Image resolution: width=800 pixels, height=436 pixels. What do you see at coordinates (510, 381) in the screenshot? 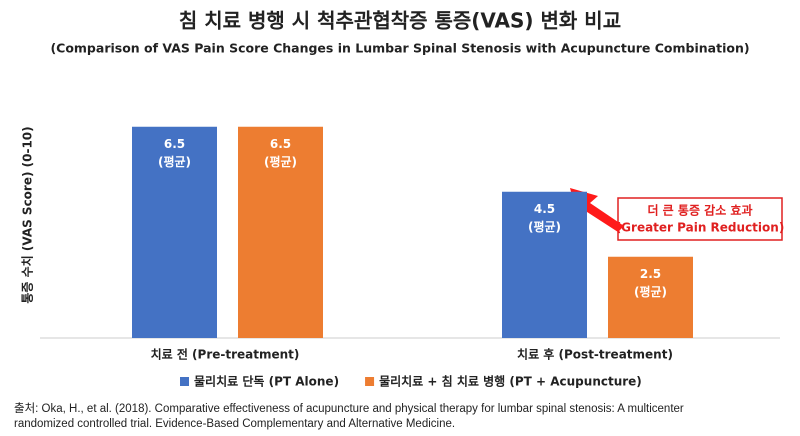
I see `legend-label: 물리치료 + 침 치료 병행 (PT + Acupuncture)` at bounding box center [510, 381].